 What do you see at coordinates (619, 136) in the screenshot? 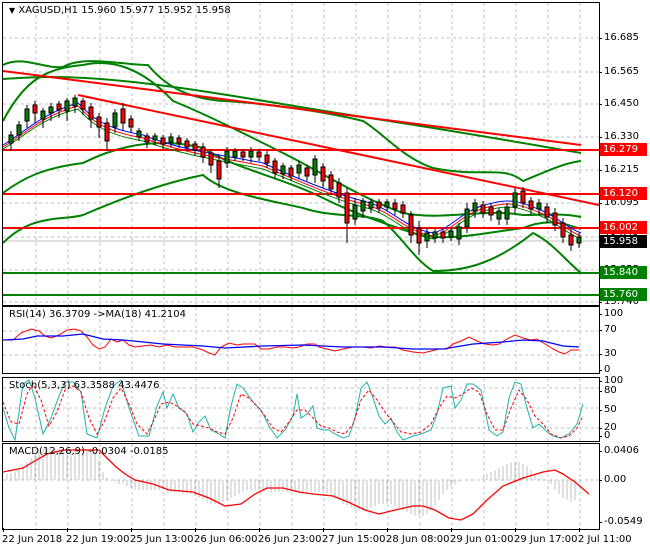
I see `price-tick: 16.330` at bounding box center [619, 136].